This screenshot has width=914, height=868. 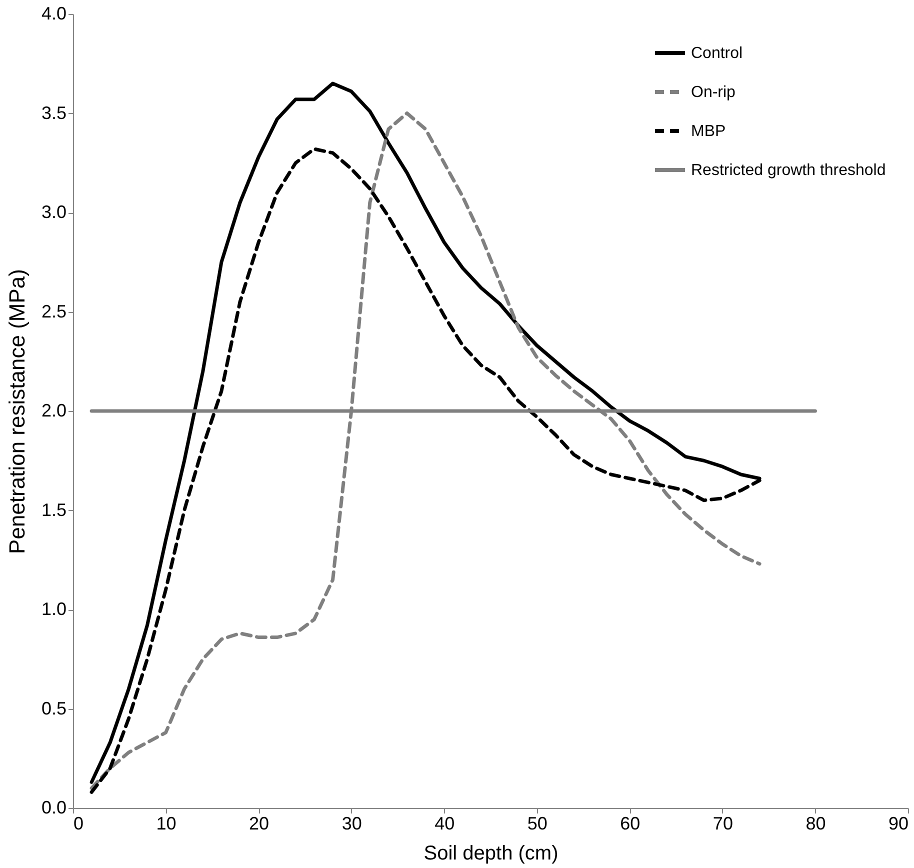 What do you see at coordinates (53, 410) in the screenshot?
I see `y-tick-label: 2.0` at bounding box center [53, 410].